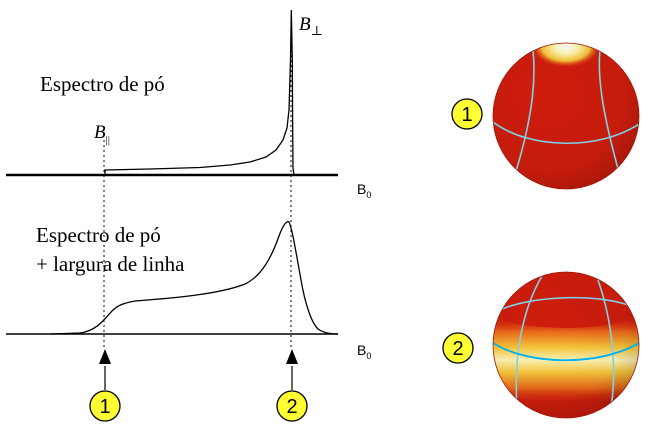  I want to click on b-parallel-label: B||, so click(102, 134).